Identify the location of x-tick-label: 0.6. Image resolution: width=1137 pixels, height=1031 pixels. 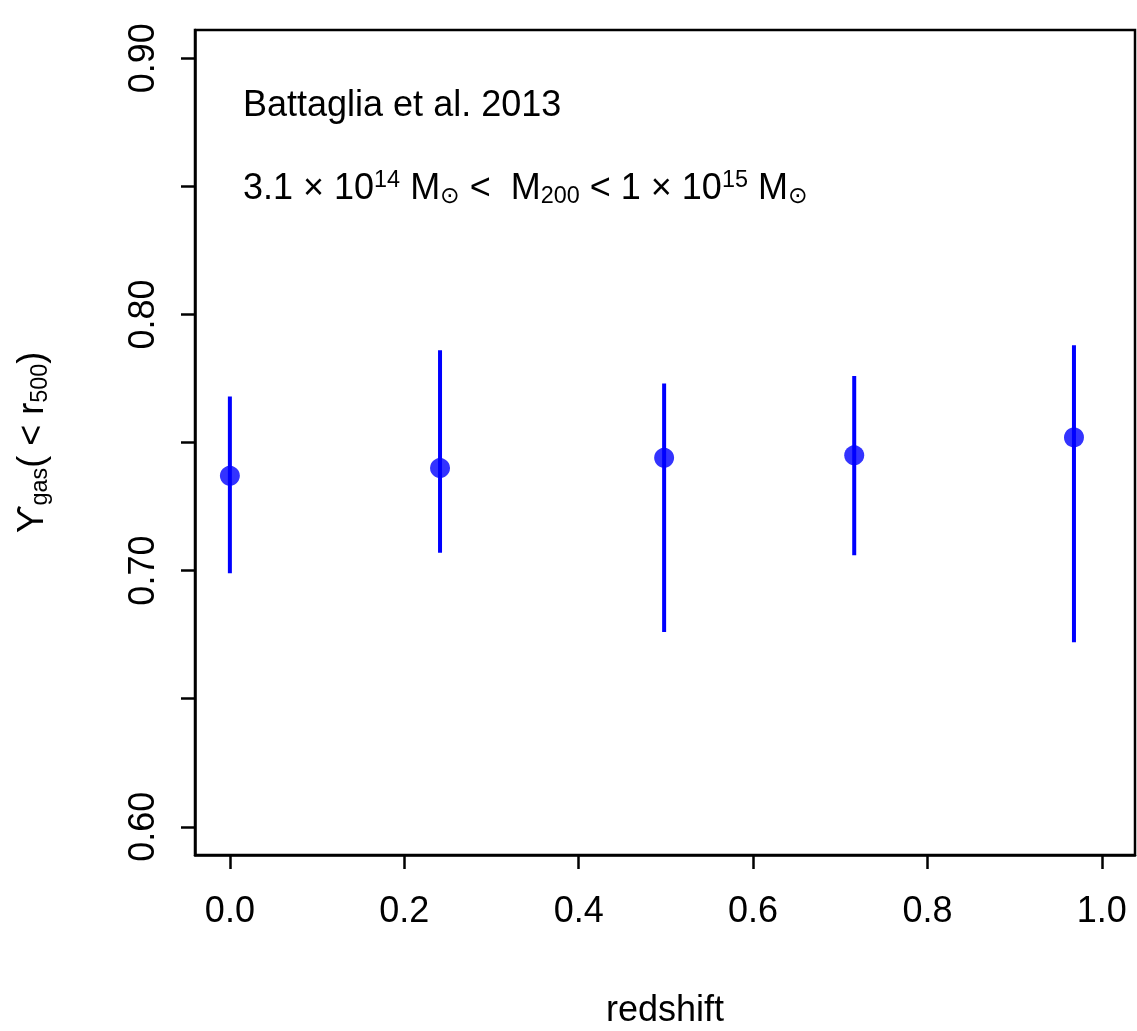
(753, 909).